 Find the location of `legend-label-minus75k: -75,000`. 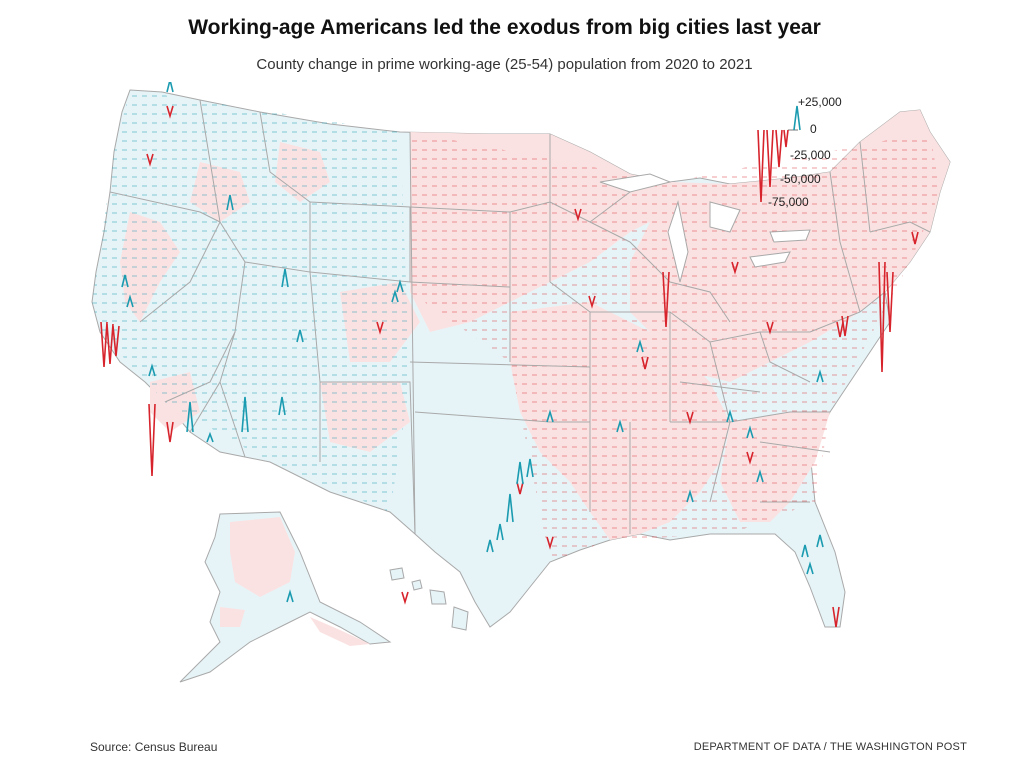

legend-label-minus75k: -75,000 is located at coordinates (788, 202).